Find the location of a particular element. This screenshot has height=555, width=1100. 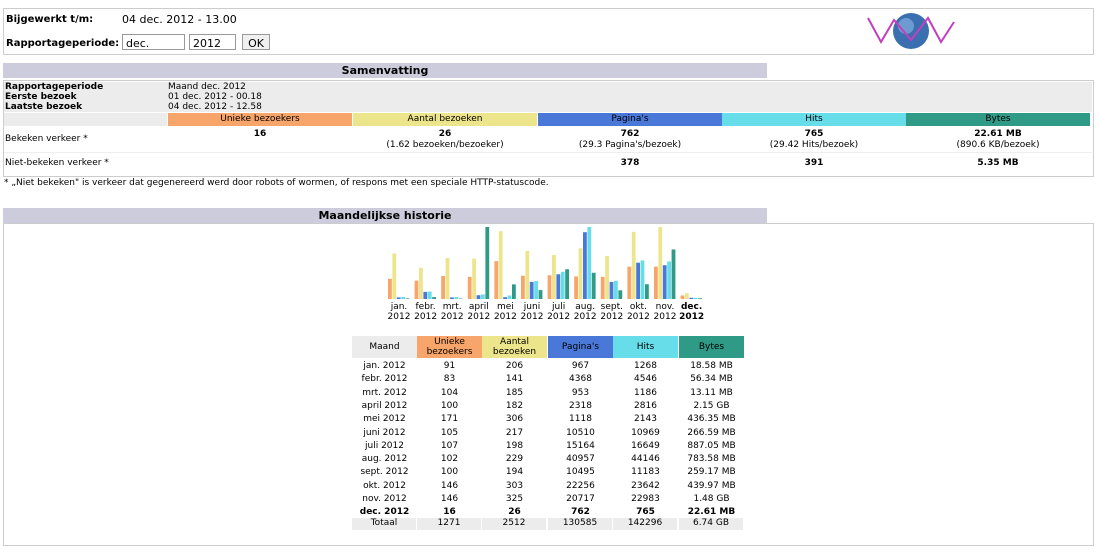

summary-row-bg is located at coordinates (548, 107).